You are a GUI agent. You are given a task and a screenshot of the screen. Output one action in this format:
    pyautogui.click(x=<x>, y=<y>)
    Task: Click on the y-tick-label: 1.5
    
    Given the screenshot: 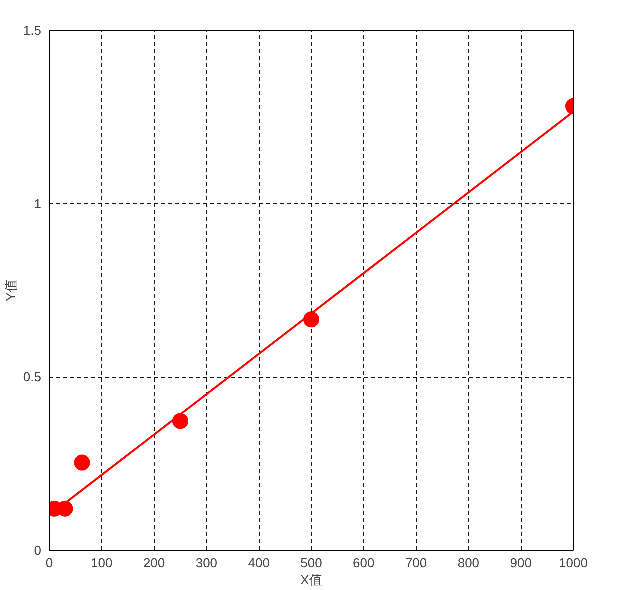 What is the action you would take?
    pyautogui.click(x=32, y=30)
    